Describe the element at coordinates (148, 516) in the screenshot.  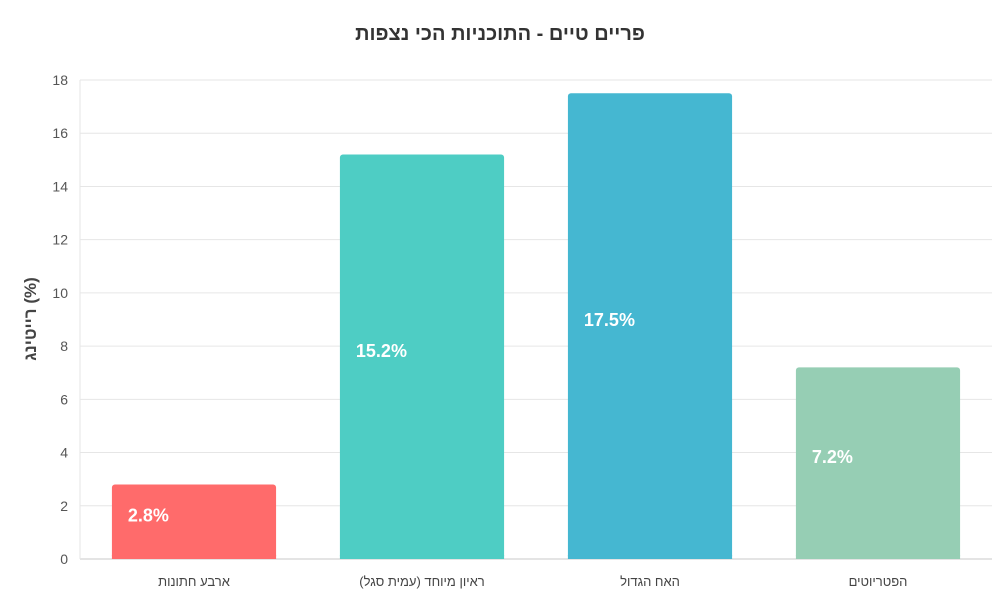
I see `data-label: 2.8%` at that location.